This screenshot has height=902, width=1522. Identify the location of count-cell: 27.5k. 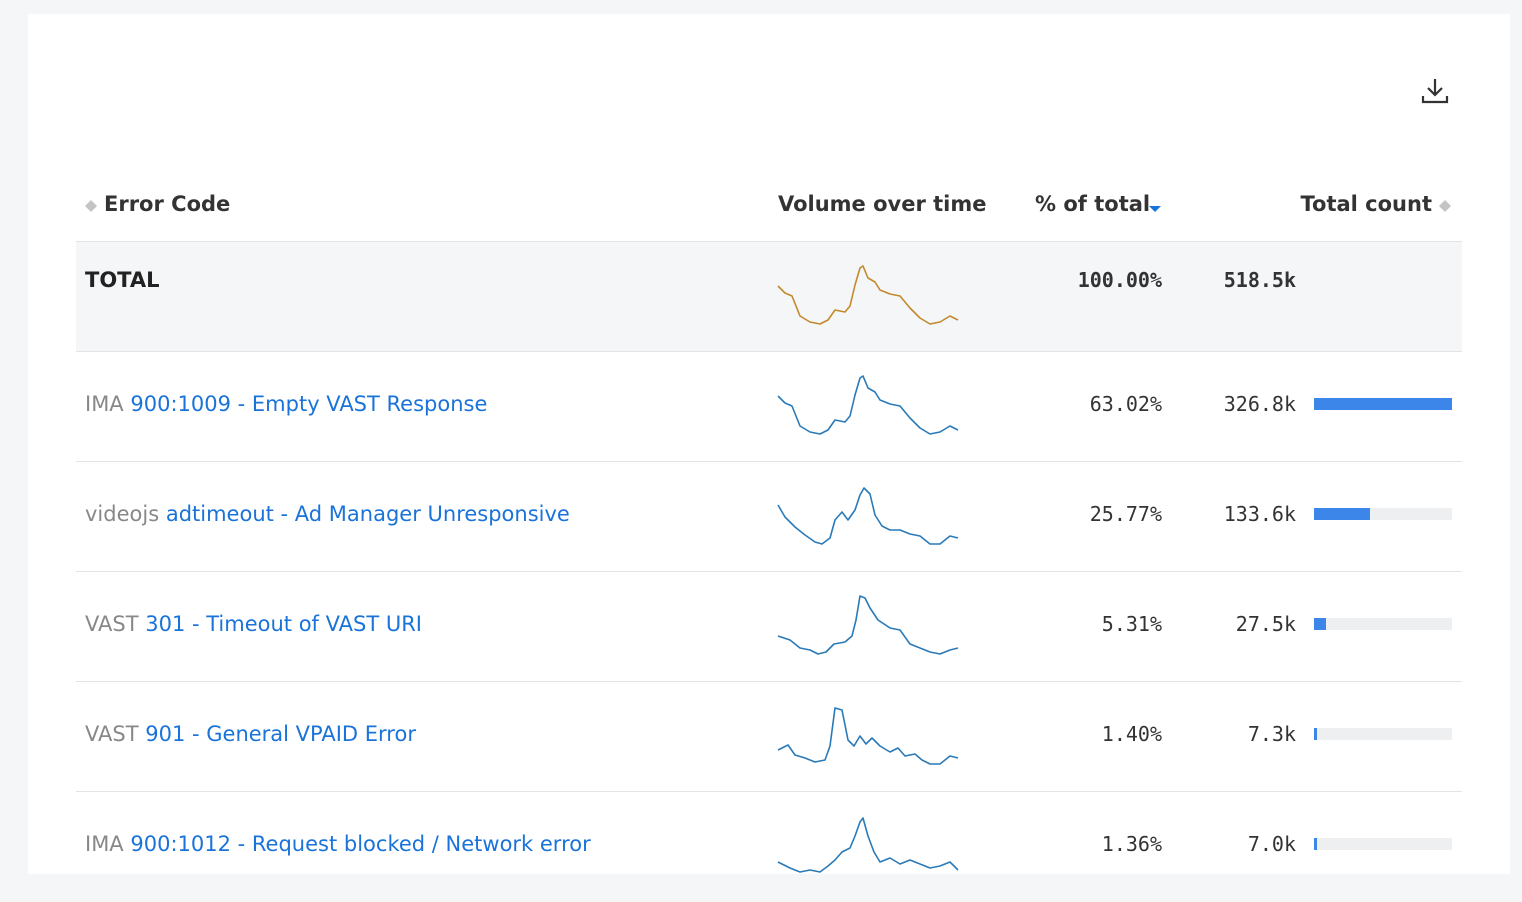
(1265, 624).